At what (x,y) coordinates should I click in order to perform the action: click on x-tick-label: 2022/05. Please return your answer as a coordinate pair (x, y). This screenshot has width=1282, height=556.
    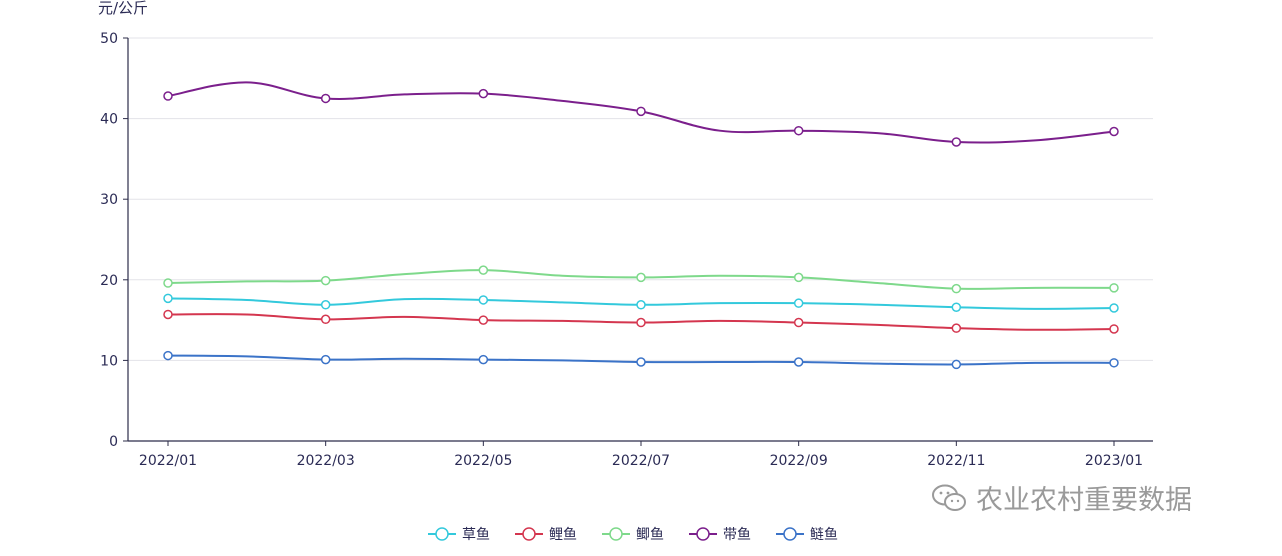
    Looking at the image, I should click on (483, 461).